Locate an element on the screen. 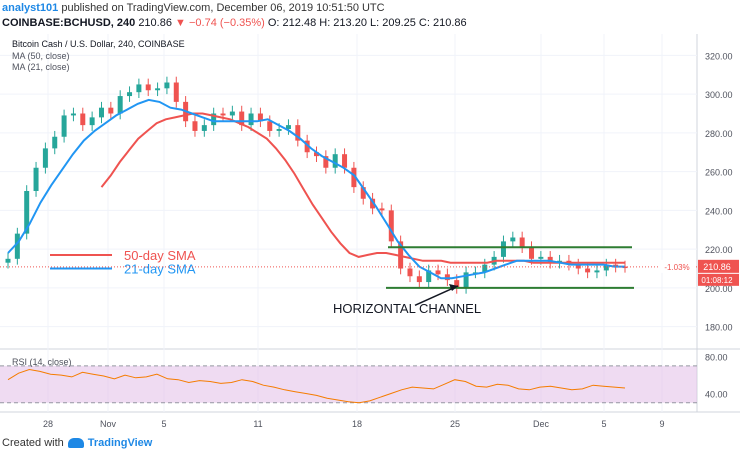  footer: Created with TradingView is located at coordinates (77, 443).